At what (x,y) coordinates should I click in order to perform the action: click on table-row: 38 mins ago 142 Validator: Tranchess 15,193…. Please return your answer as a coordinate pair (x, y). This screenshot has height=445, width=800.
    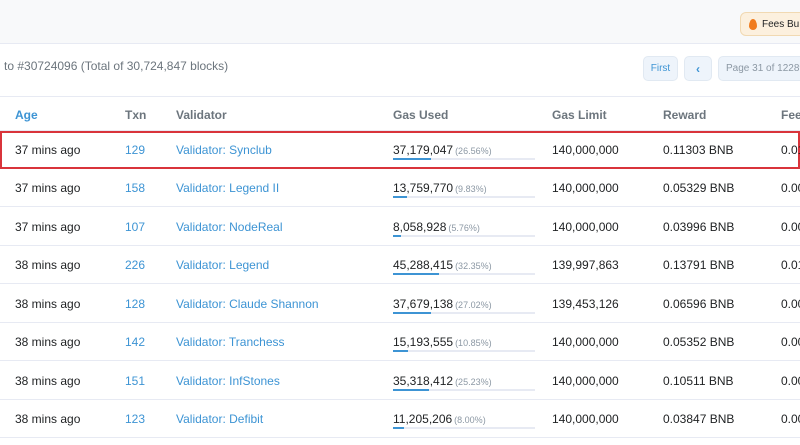
    Looking at the image, I should click on (400, 342).